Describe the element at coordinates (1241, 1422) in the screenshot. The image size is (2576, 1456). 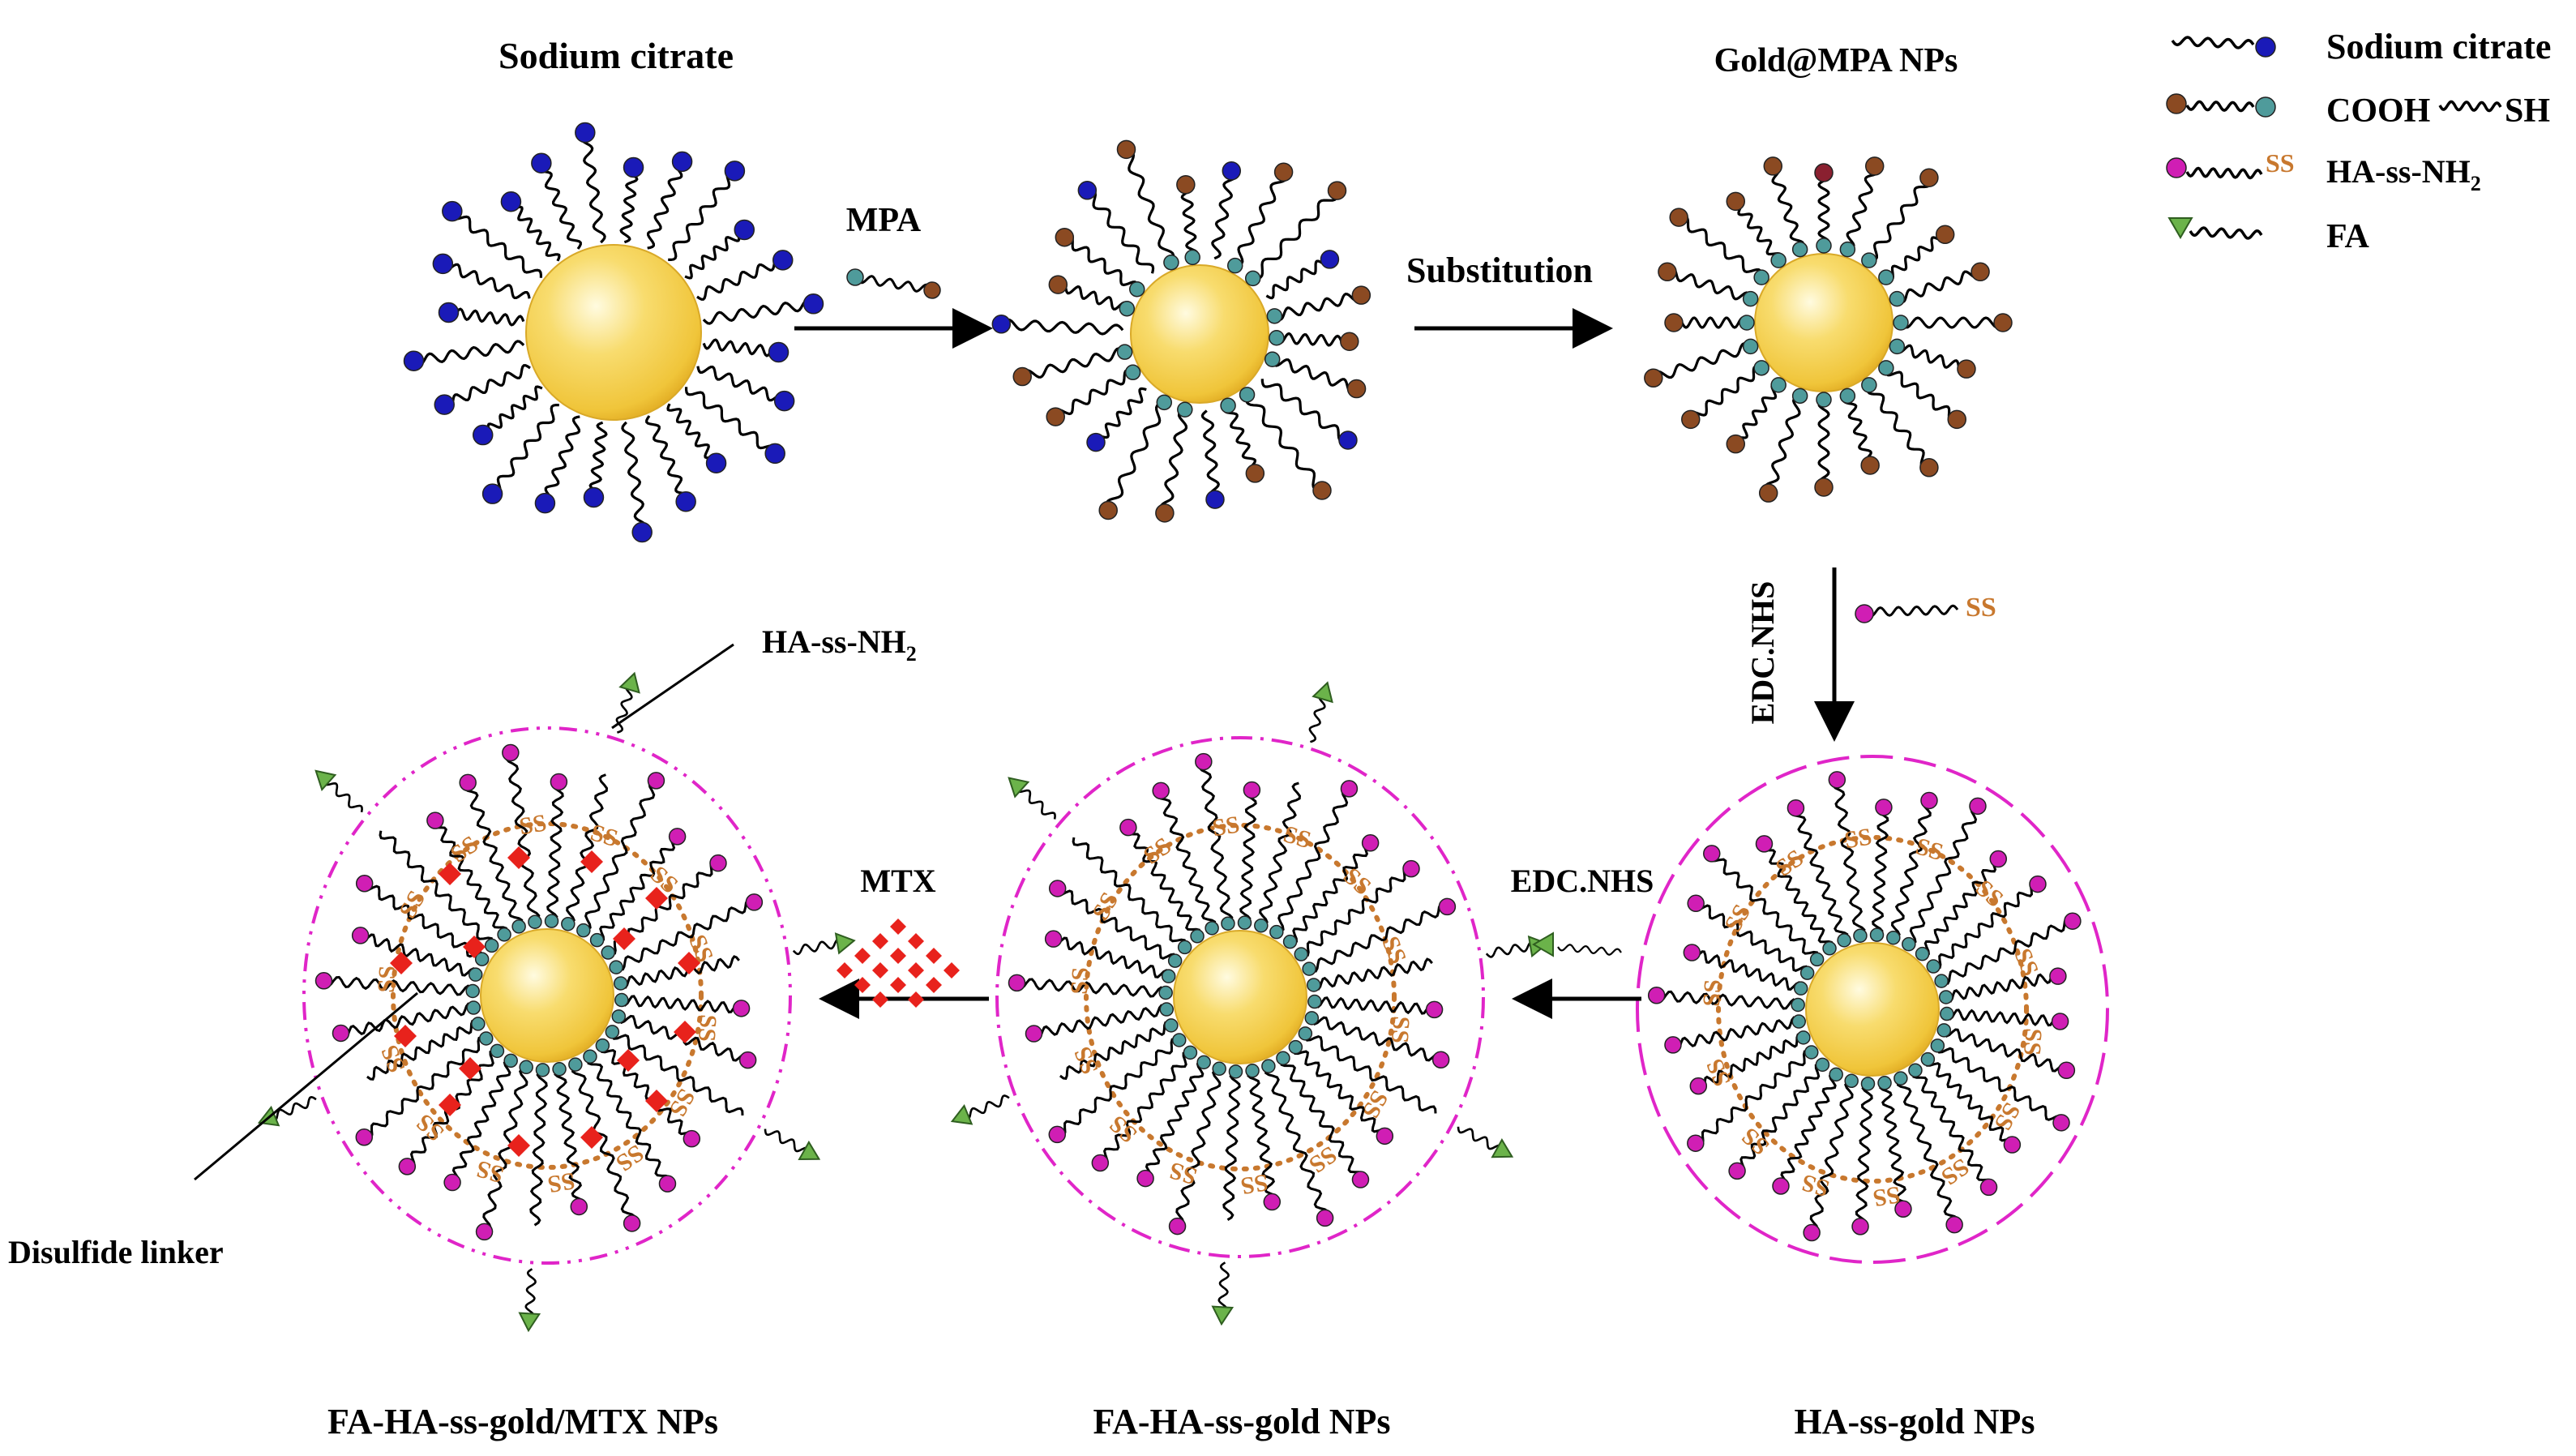
I see `caption-fa-ha-particle: FA-HA-ss-gold NPs` at that location.